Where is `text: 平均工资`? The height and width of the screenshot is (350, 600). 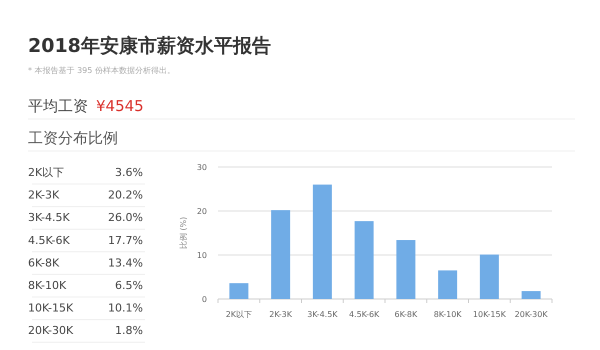
text: 平均工资 is located at coordinates (58, 106).